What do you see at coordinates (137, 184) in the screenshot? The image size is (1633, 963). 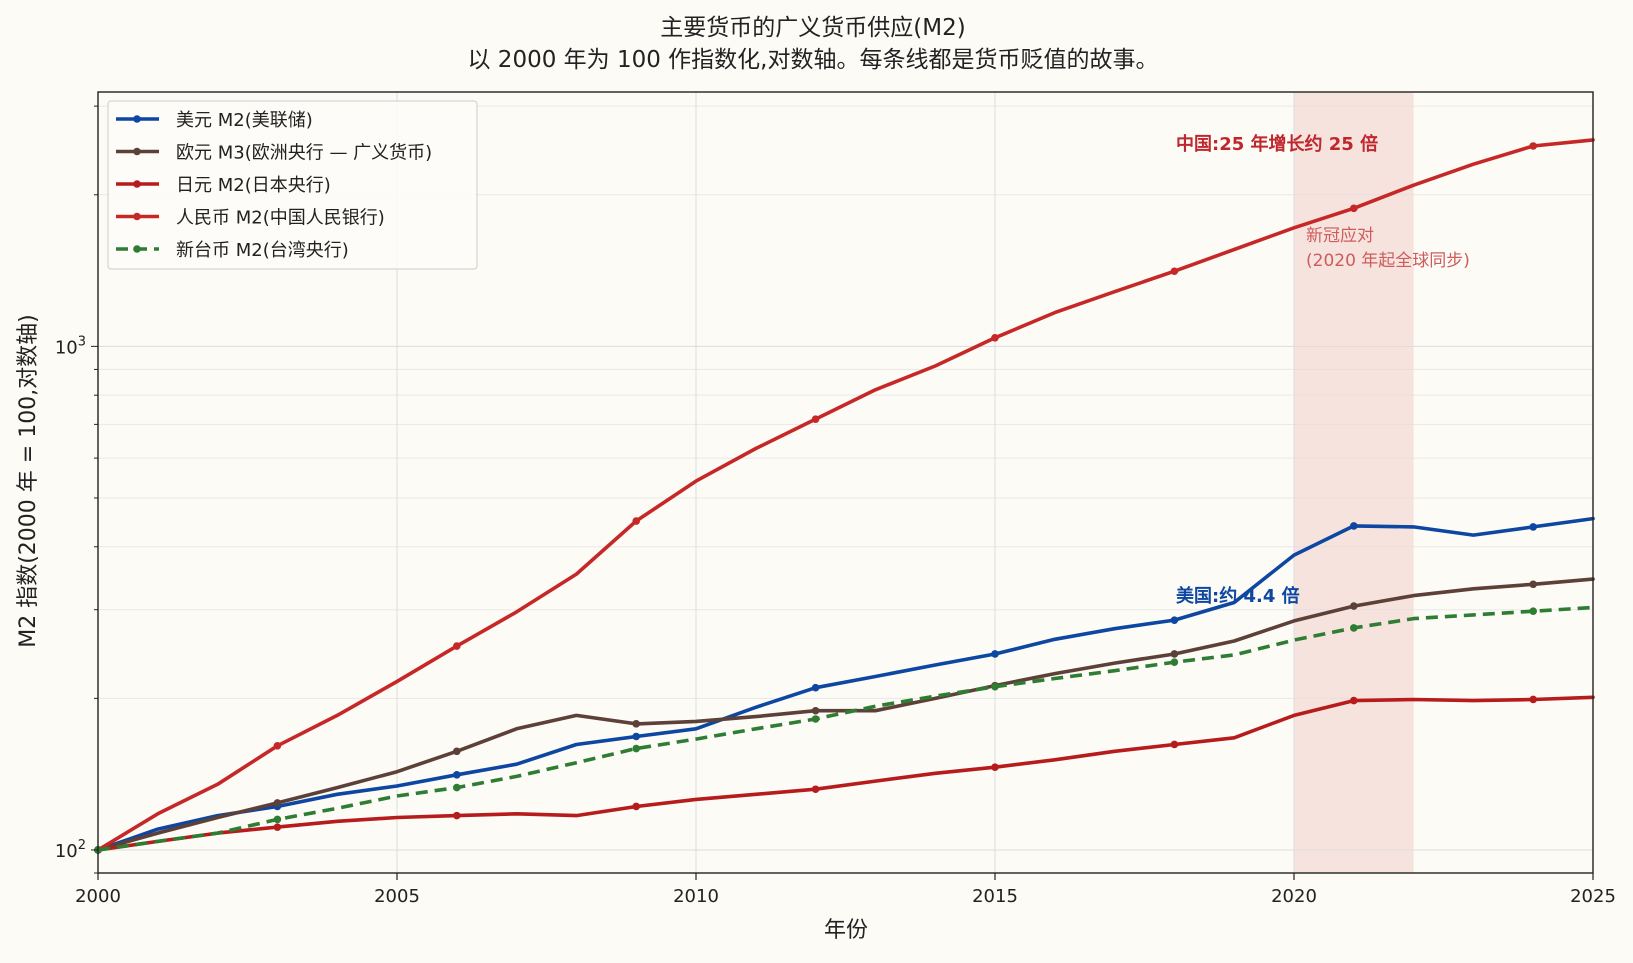 I see `legend-marker-jpy` at bounding box center [137, 184].